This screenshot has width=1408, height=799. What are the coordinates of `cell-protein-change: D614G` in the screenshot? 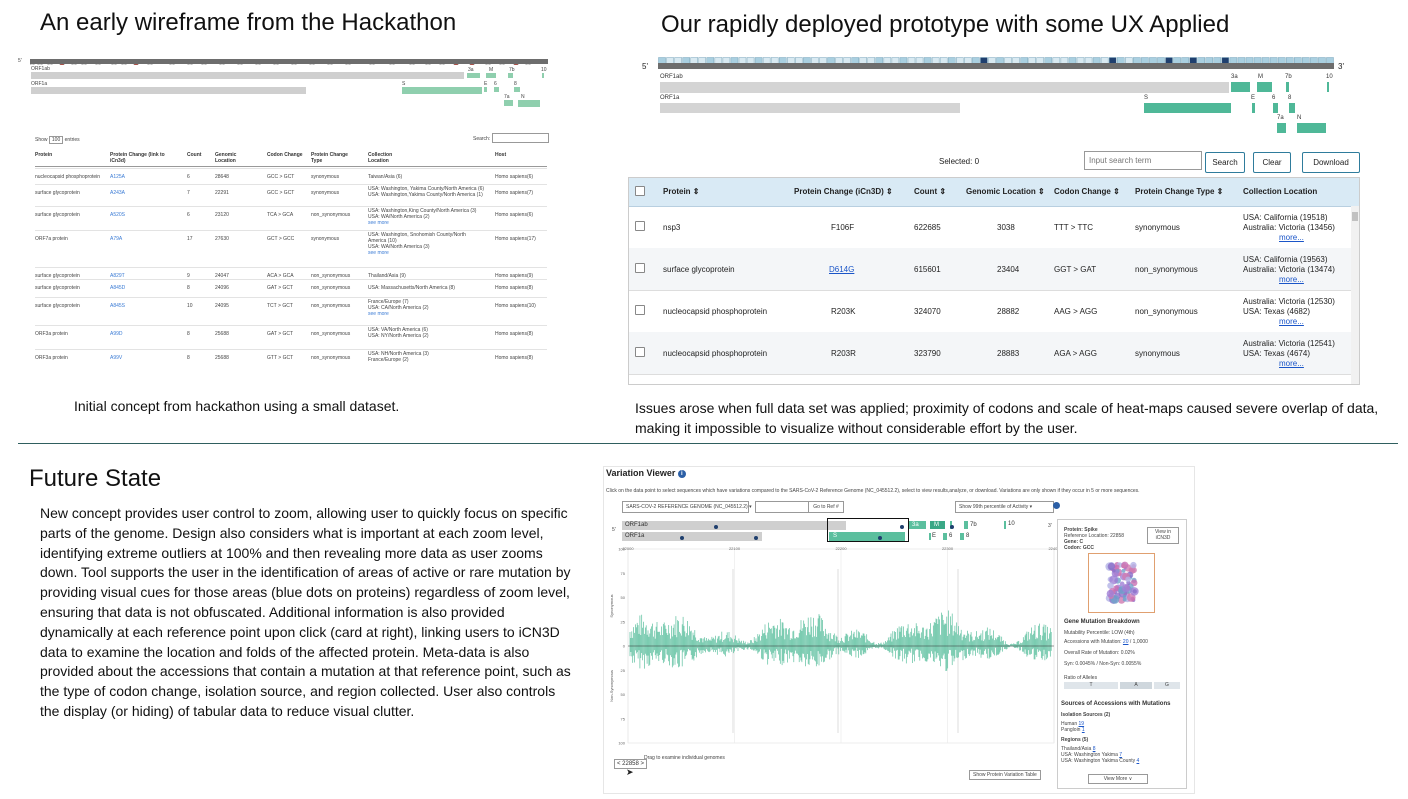 It's located at (842, 269).